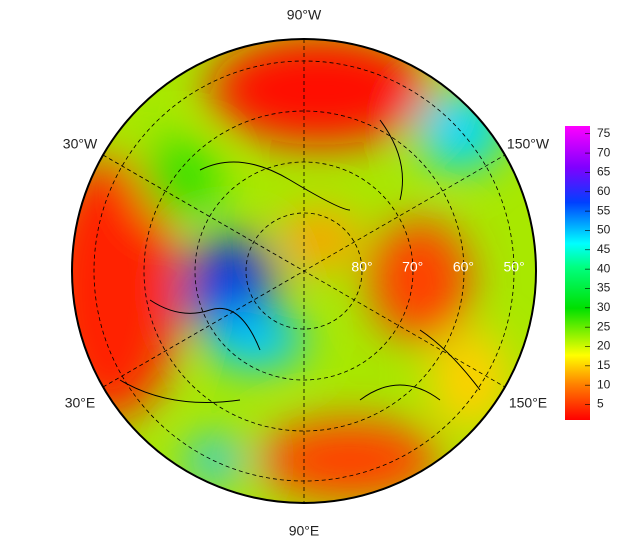  What do you see at coordinates (528, 144) in the screenshot?
I see `longitude-label: 150°W` at bounding box center [528, 144].